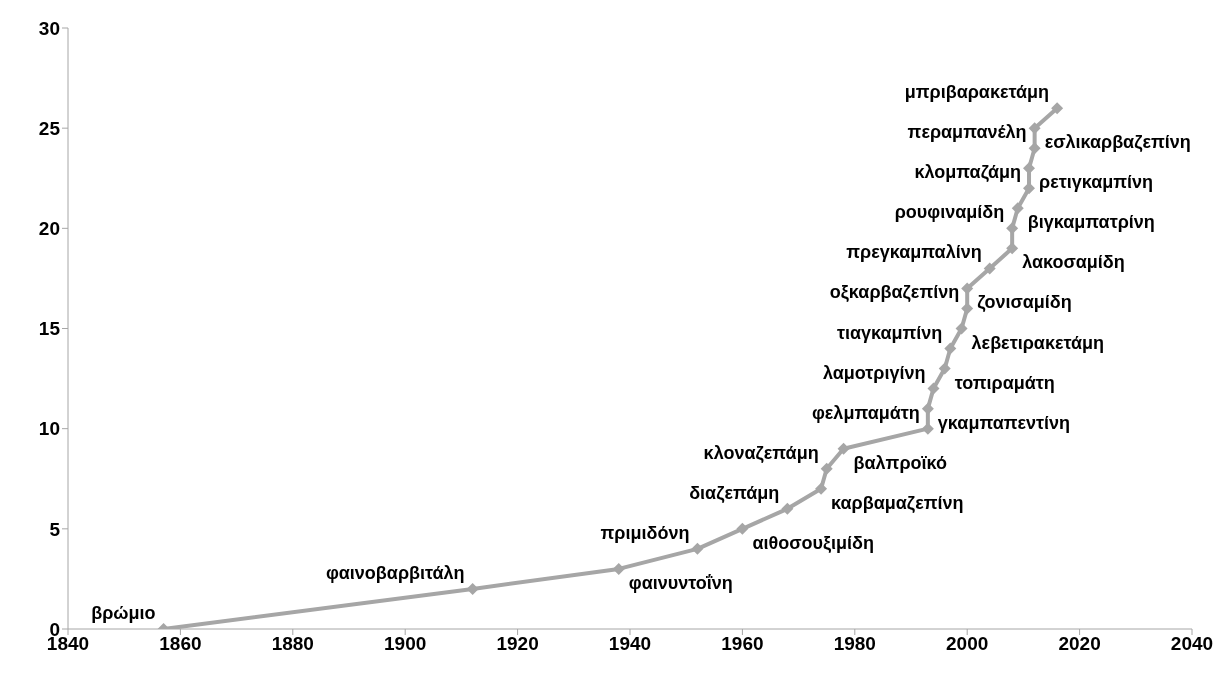 Image resolution: width=1230 pixels, height=697 pixels. I want to click on y-tick-label: 15, so click(49, 329).